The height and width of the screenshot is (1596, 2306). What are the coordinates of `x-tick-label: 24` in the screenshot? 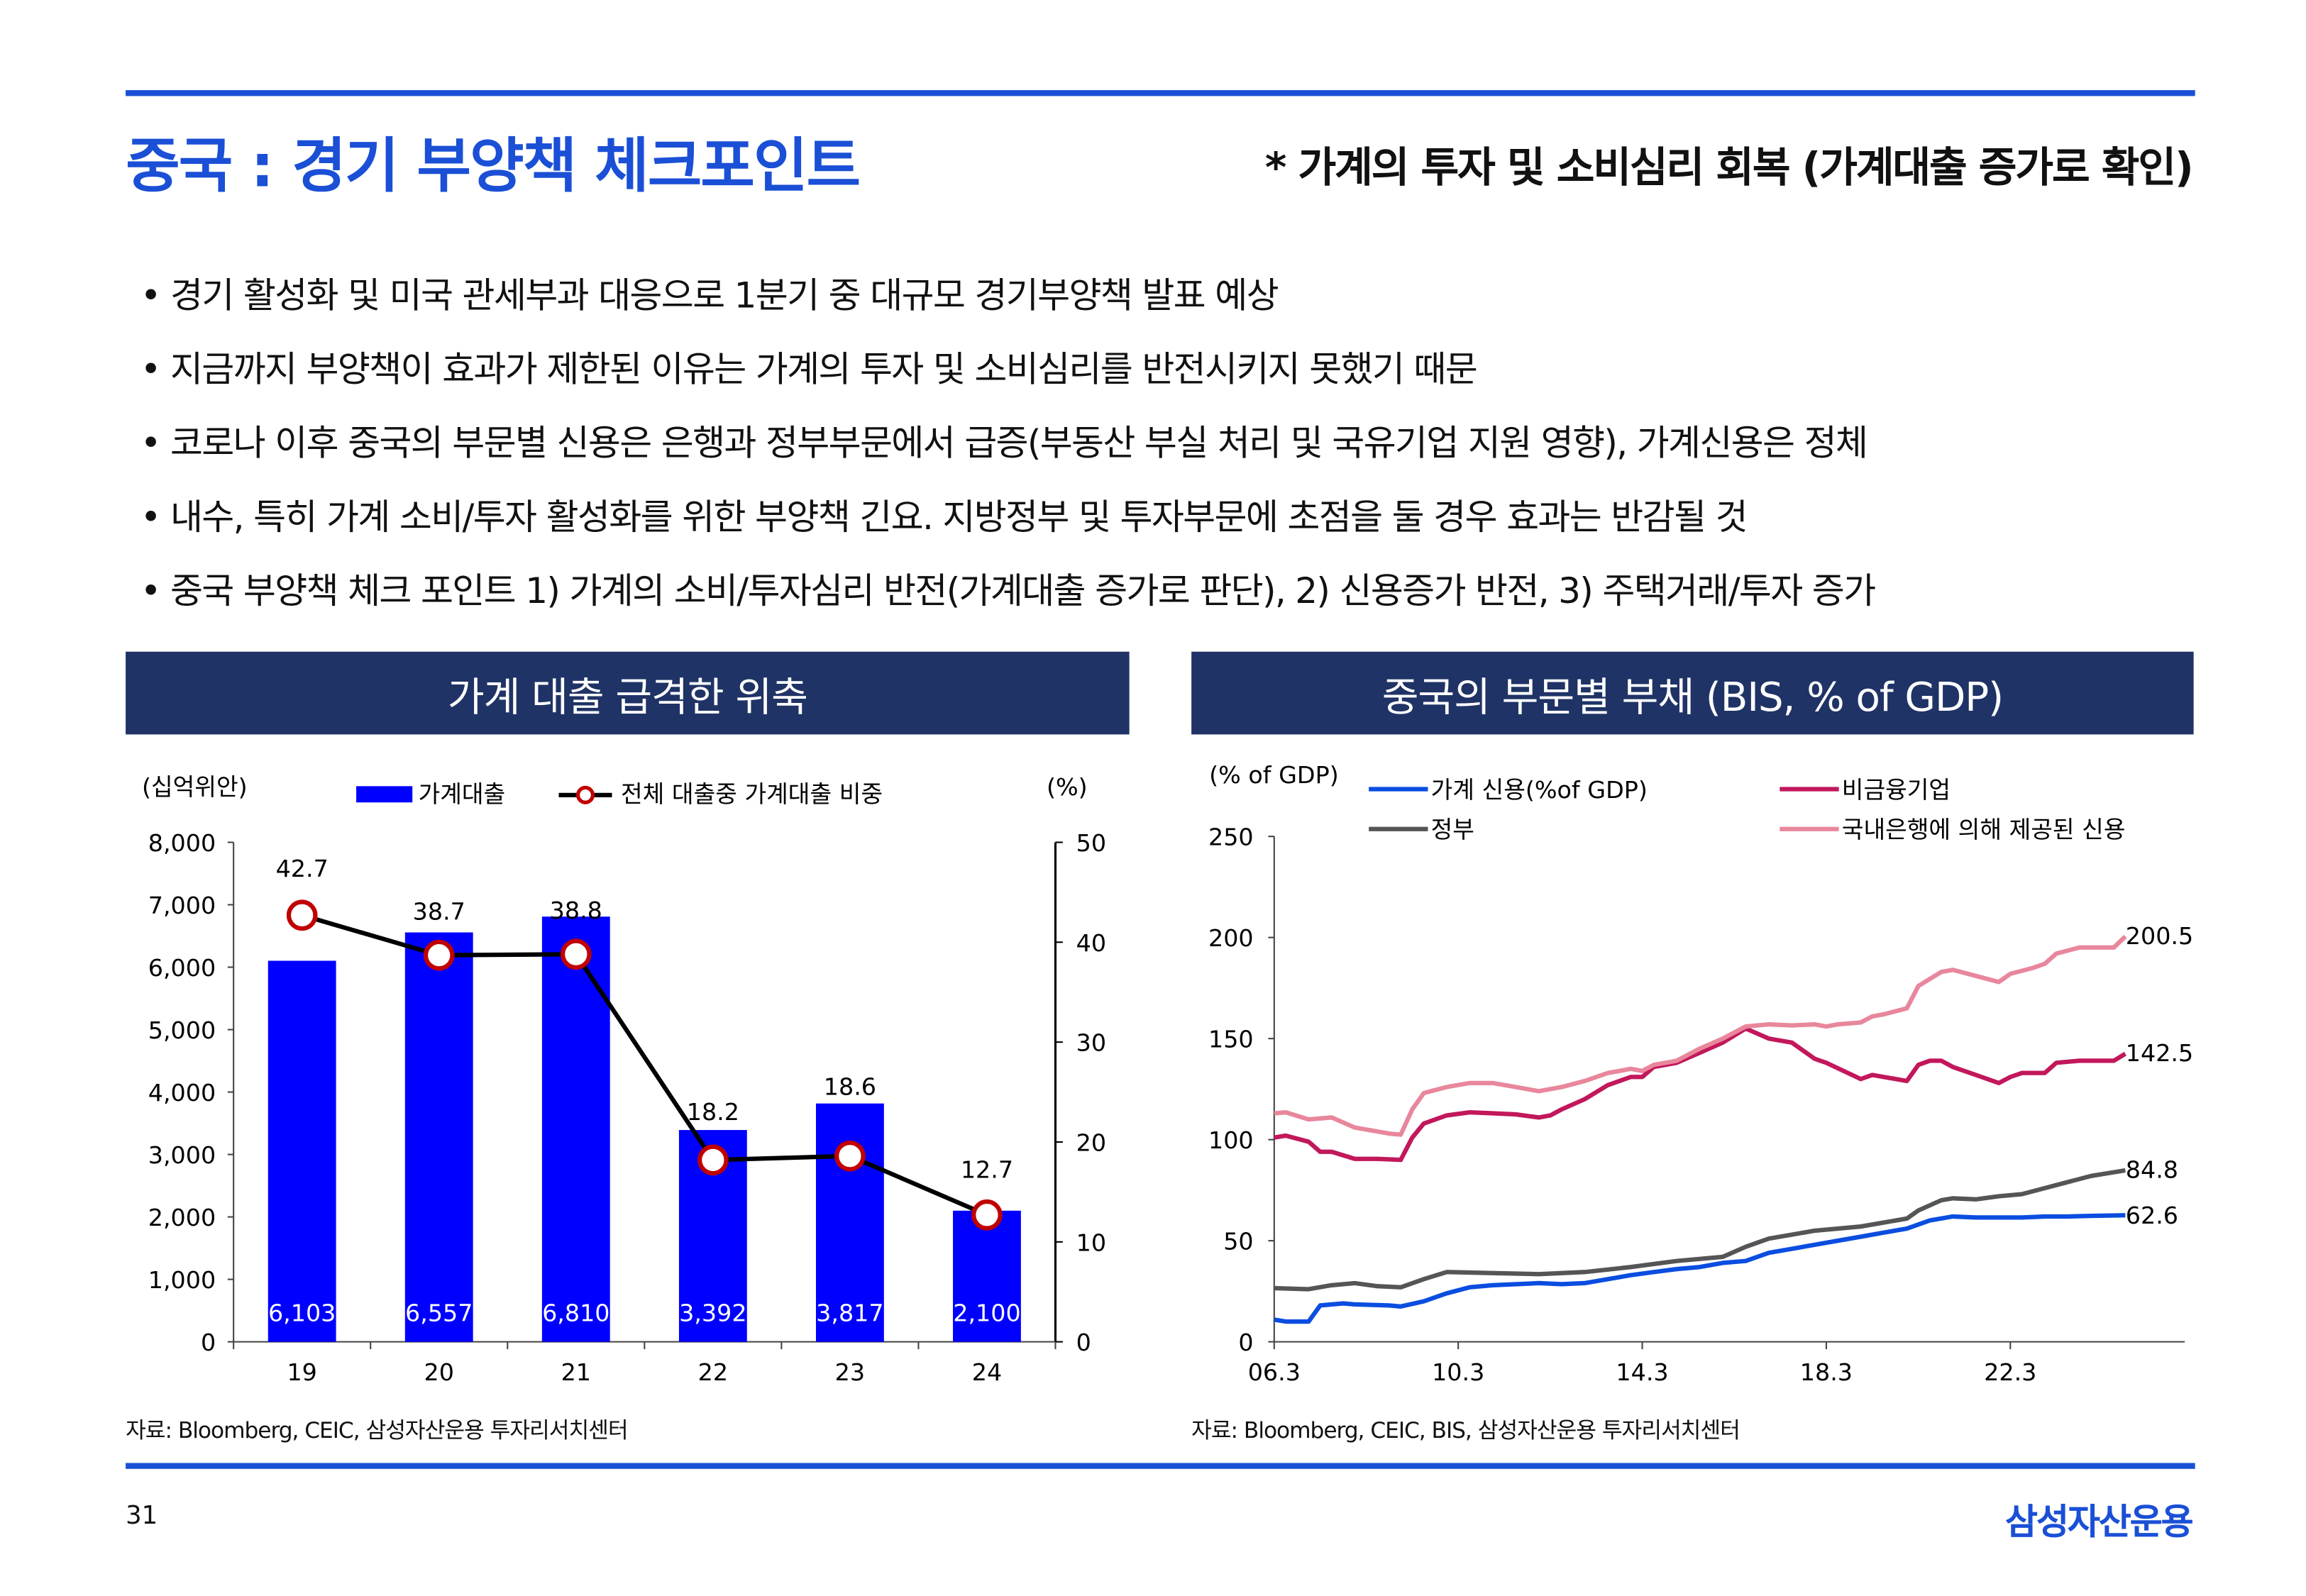 It's located at (987, 1372).